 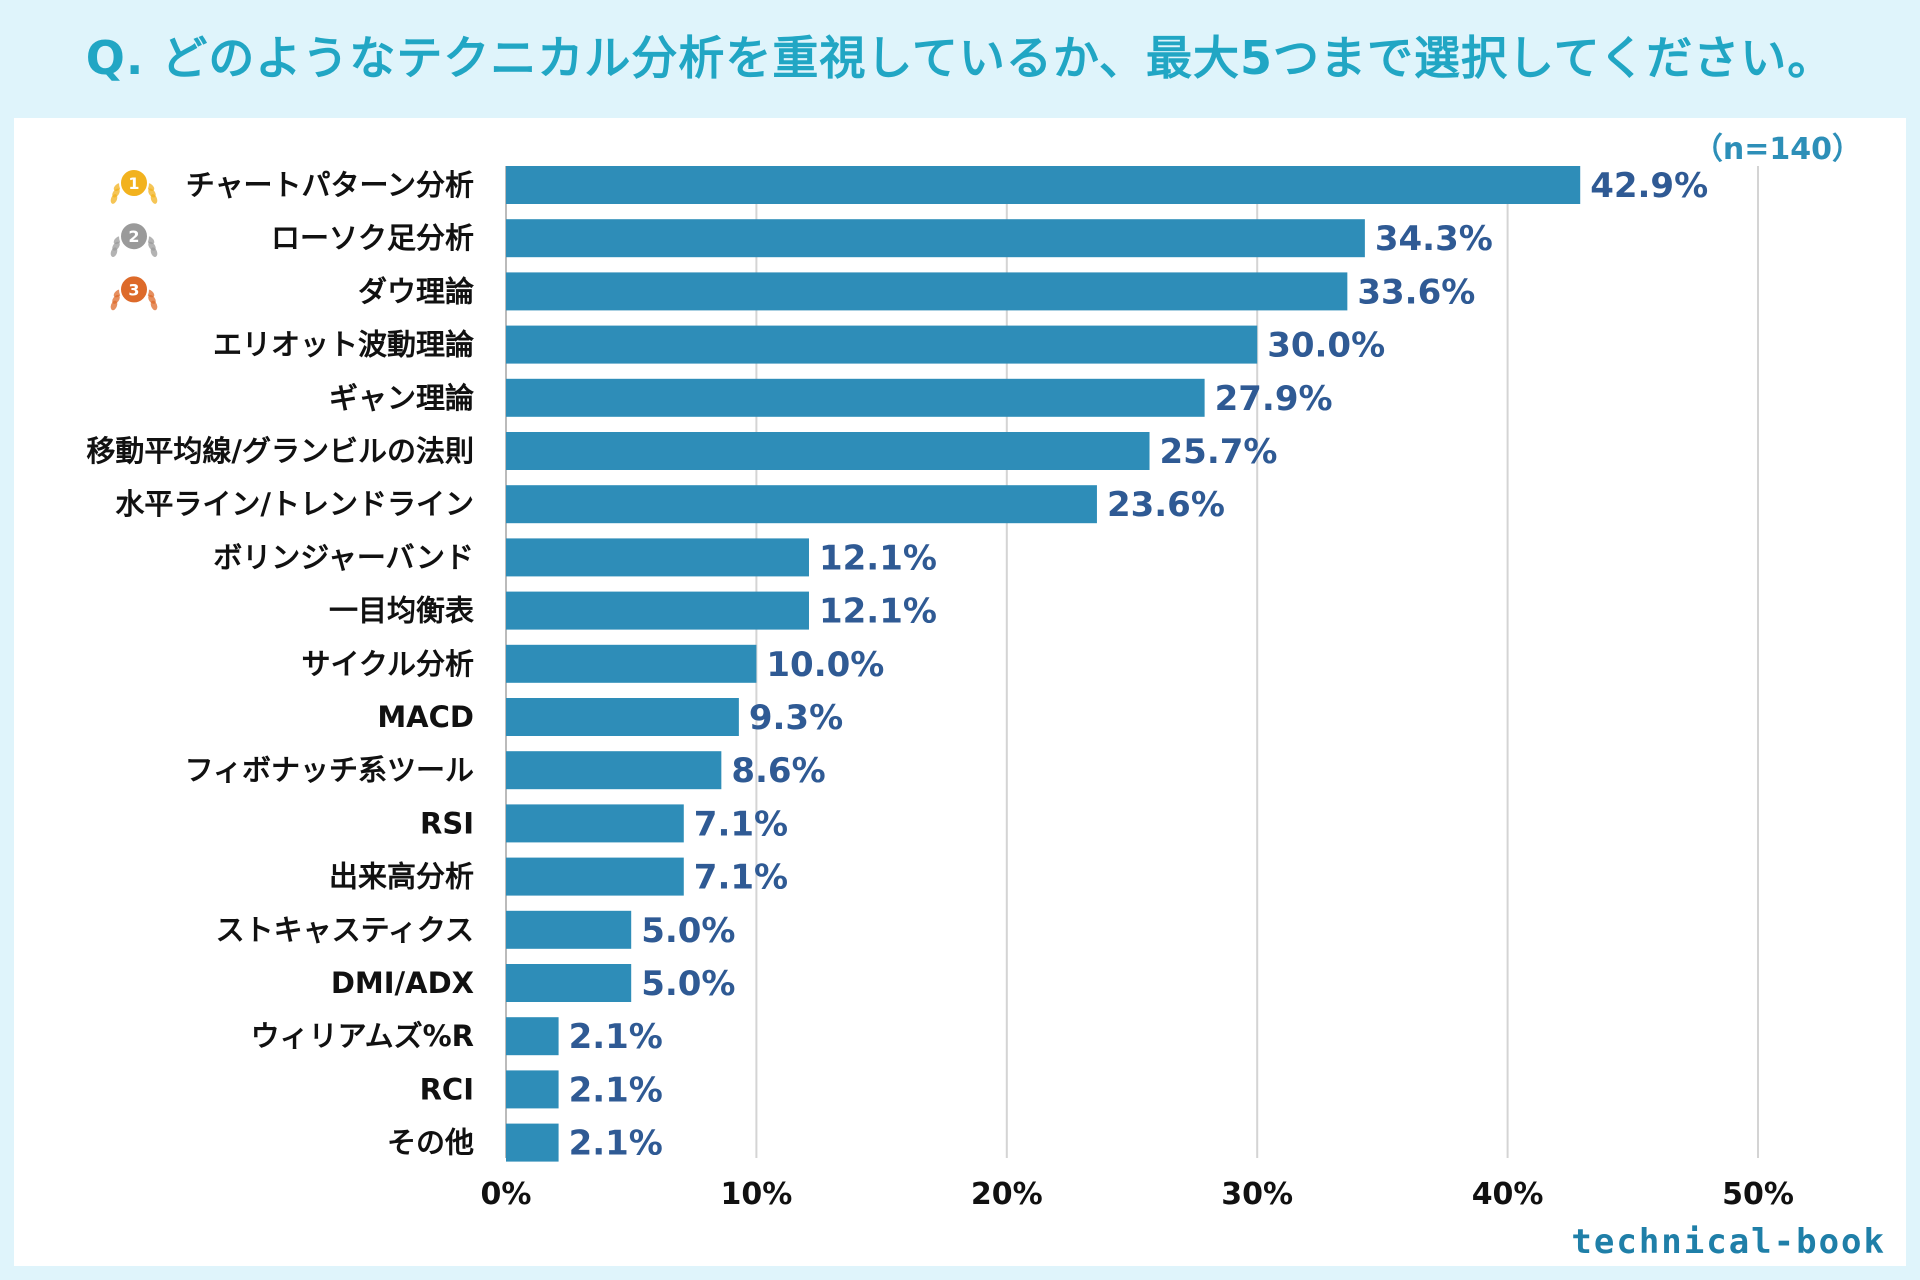 What do you see at coordinates (343, 345) in the screenshot?
I see `category-label: エリオット波動理論` at bounding box center [343, 345].